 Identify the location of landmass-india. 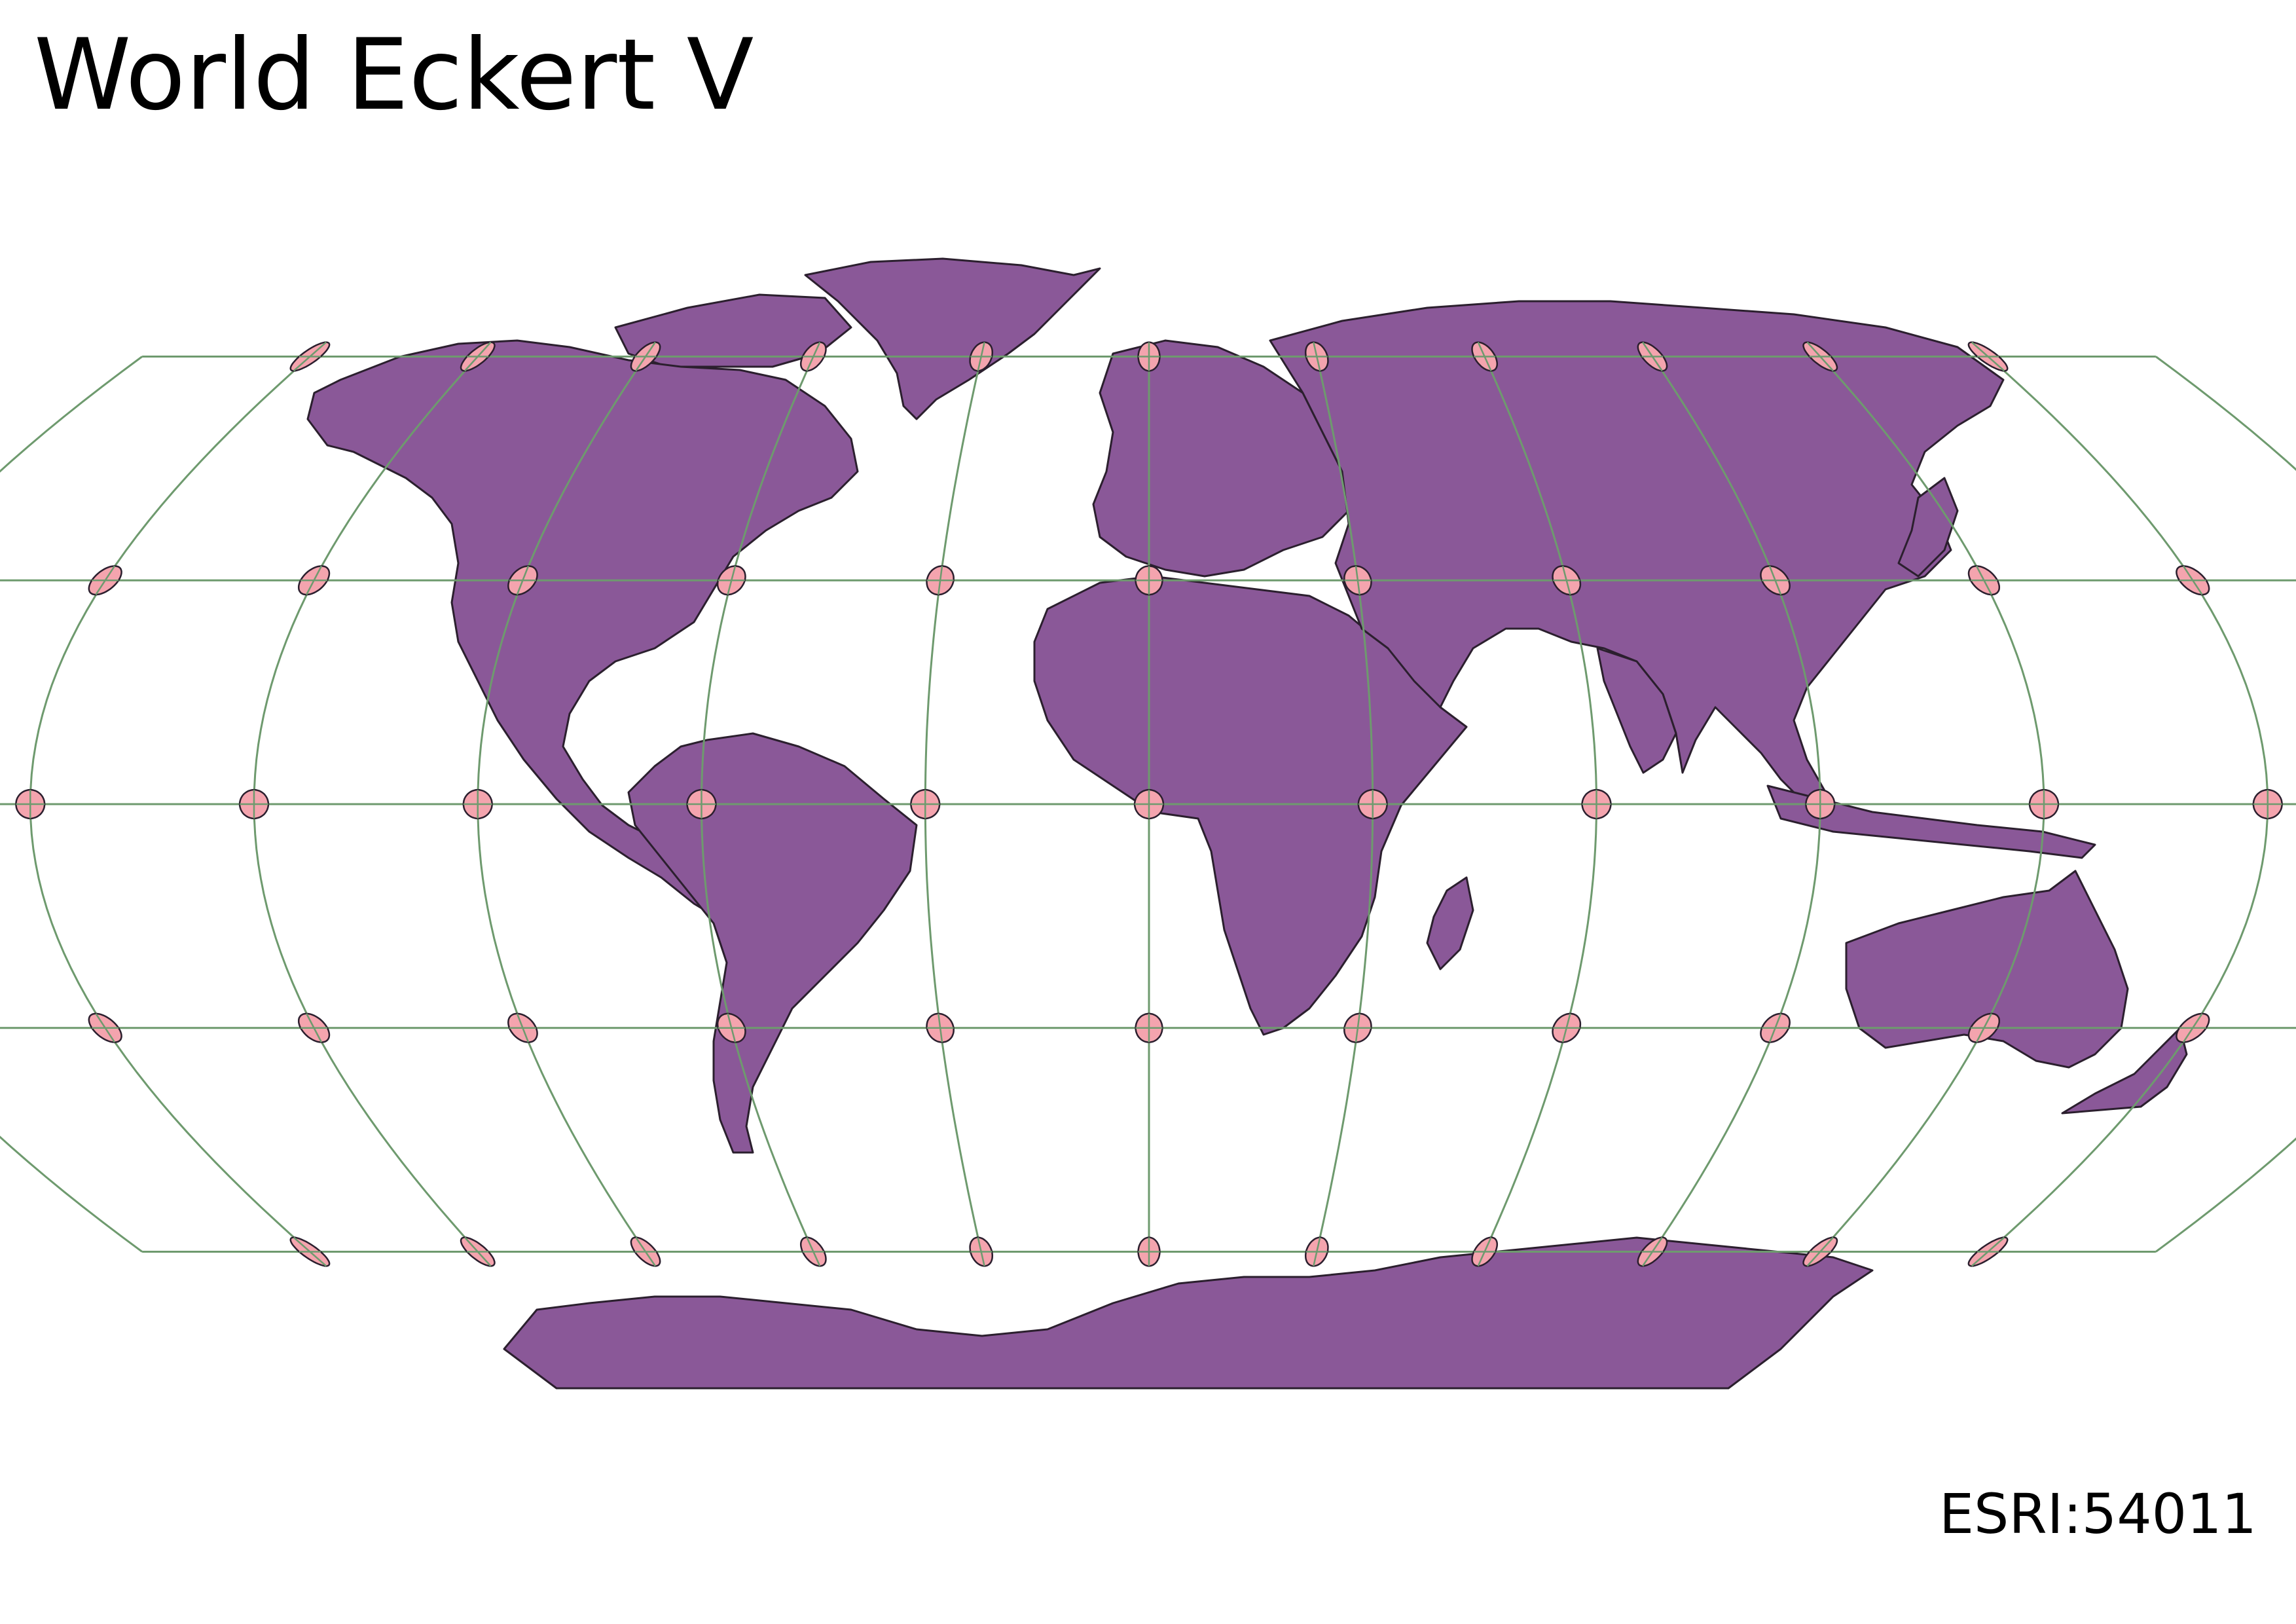
(1636, 710).